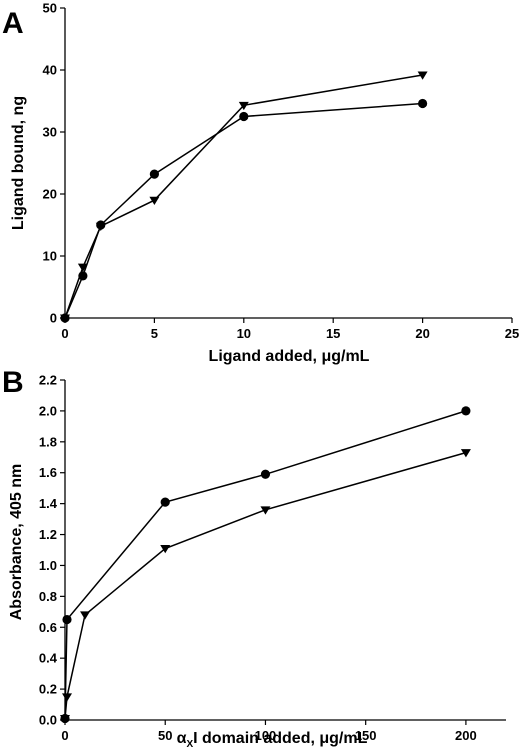  I want to click on panel-a-y-tick-label: 40, so click(50, 70).